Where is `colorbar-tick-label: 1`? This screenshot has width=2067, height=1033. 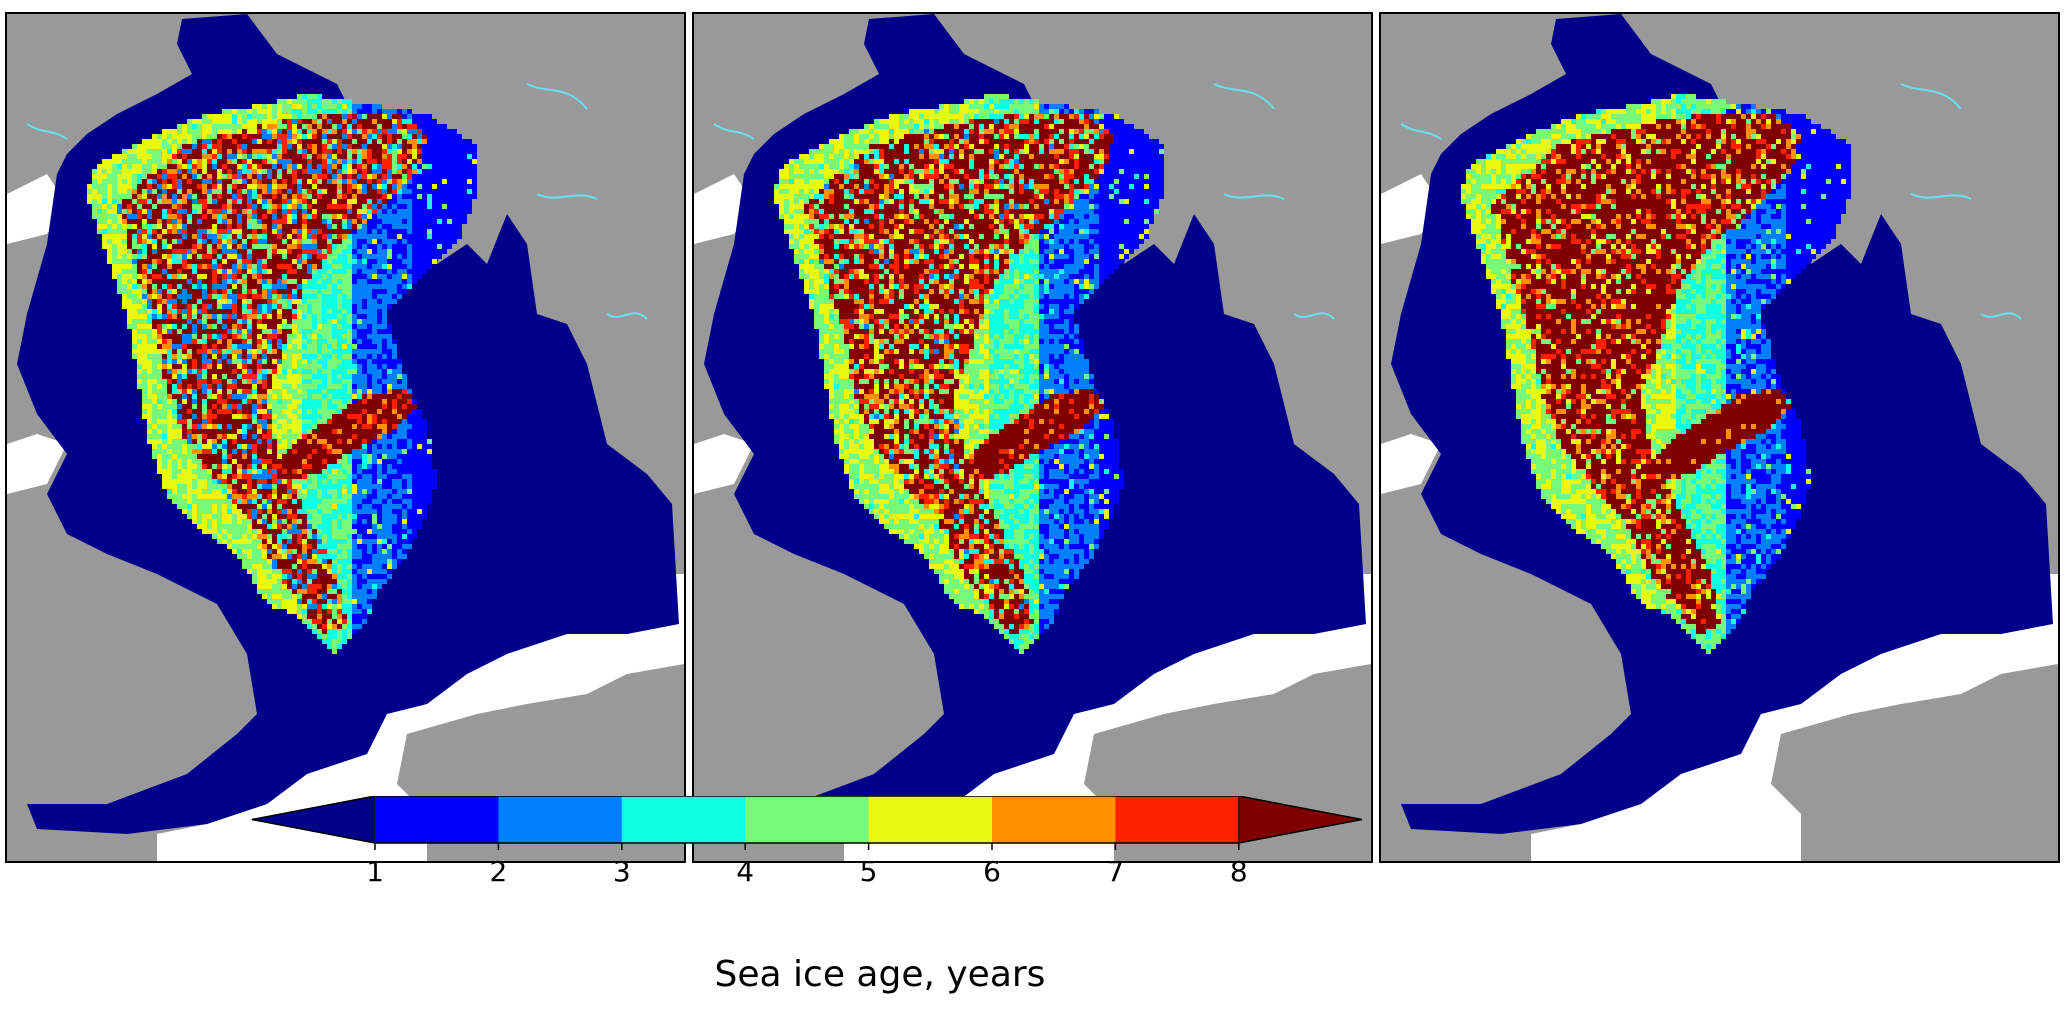 colorbar-tick-label: 1 is located at coordinates (375, 871).